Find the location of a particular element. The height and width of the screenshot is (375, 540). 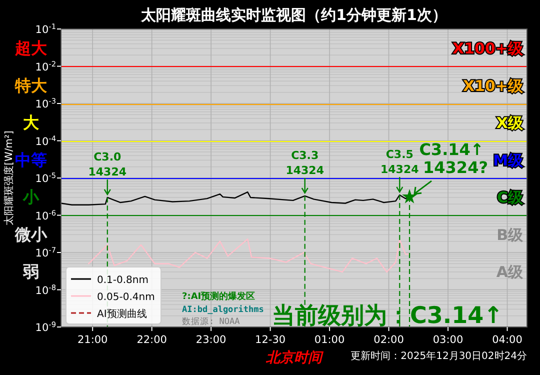

x-tick-label: 12-30 is located at coordinates (270, 340).